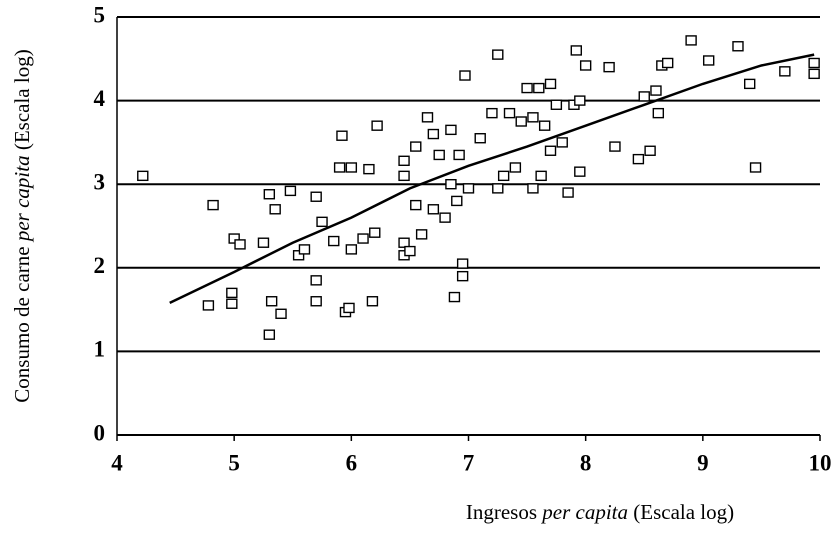 This screenshot has width=838, height=533. I want to click on y-tick-label: 5, so click(100, 14).